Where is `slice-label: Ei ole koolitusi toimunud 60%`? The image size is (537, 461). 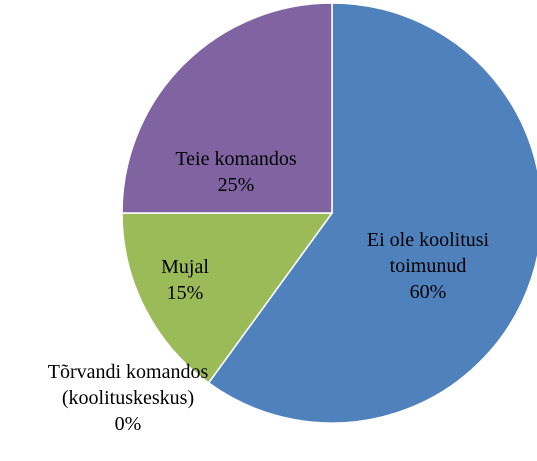 slice-label: Ei ole koolitusi toimunud 60% is located at coordinates (428, 266).